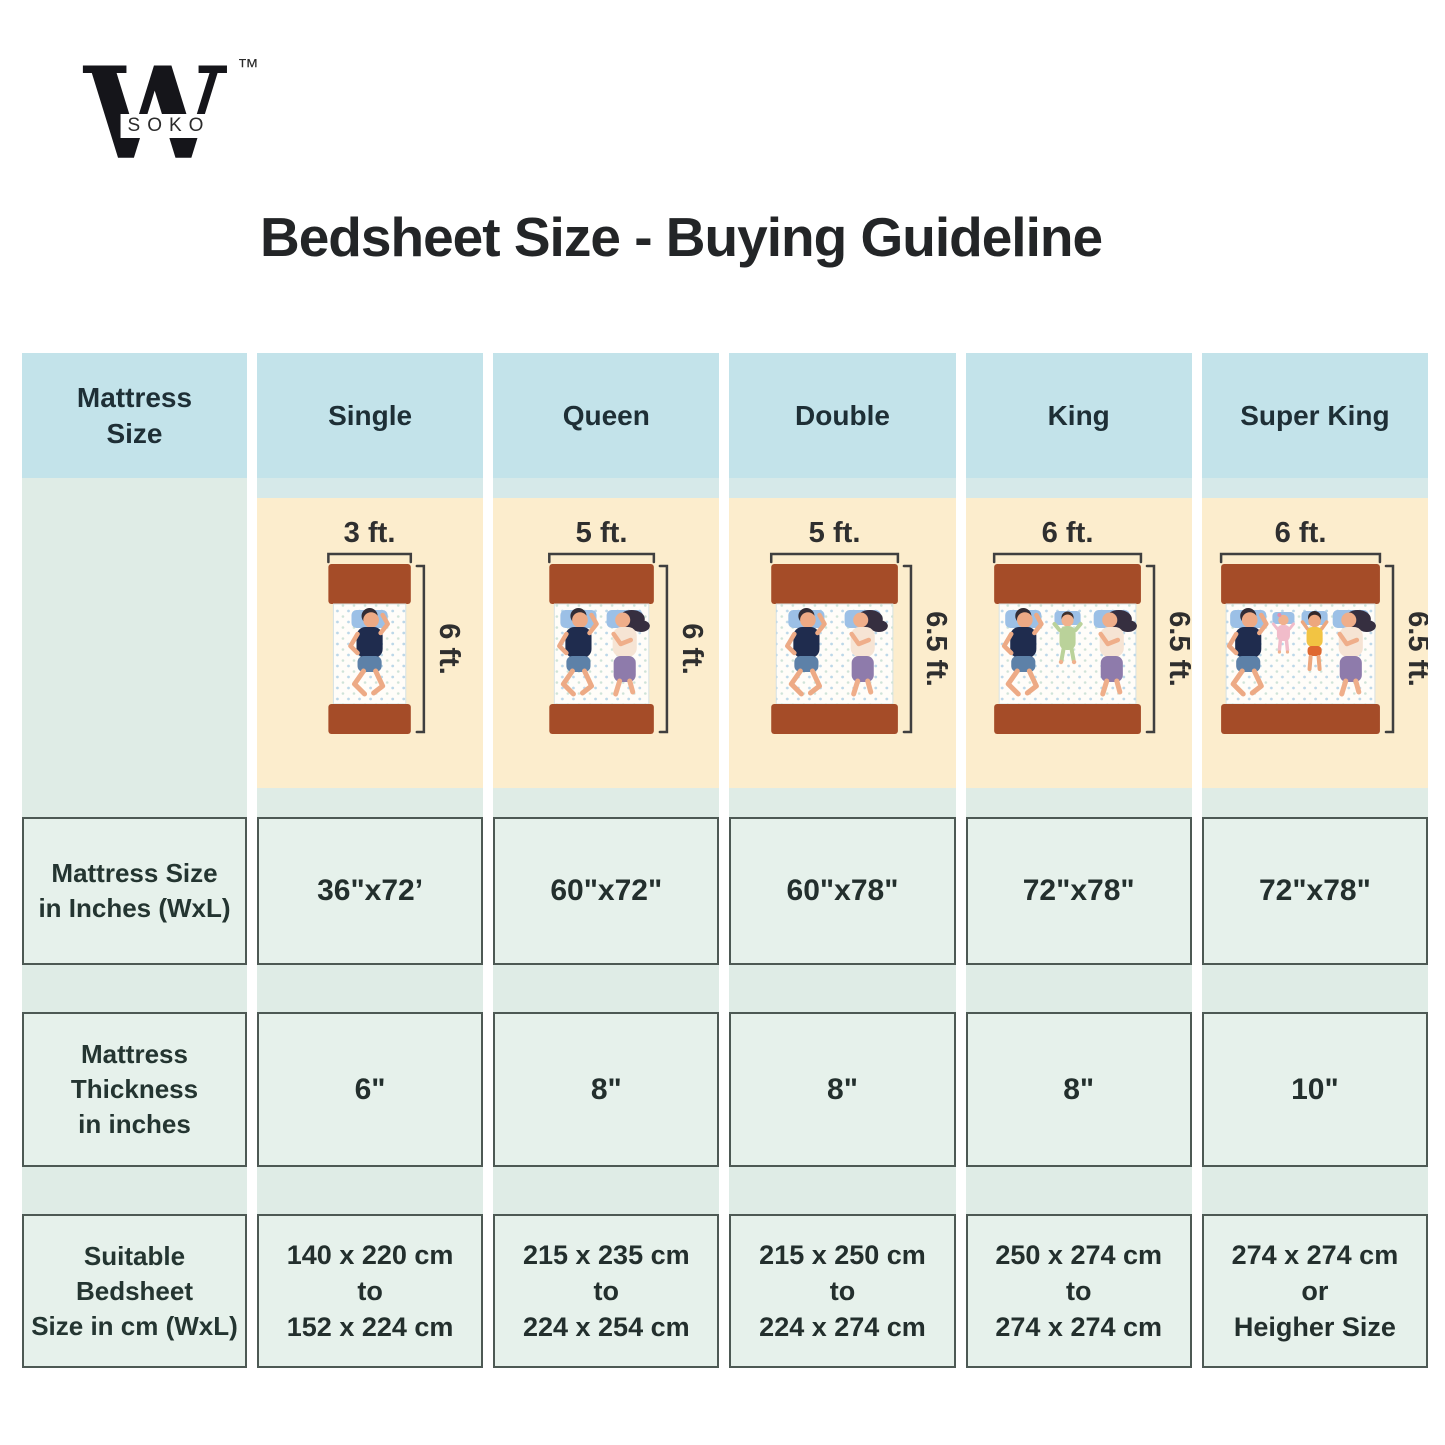 This screenshot has width=1445, height=1445. Describe the element at coordinates (396, 625) in the screenshot. I see `bed-diagram-single: 3 ft. 6 ft.` at that location.